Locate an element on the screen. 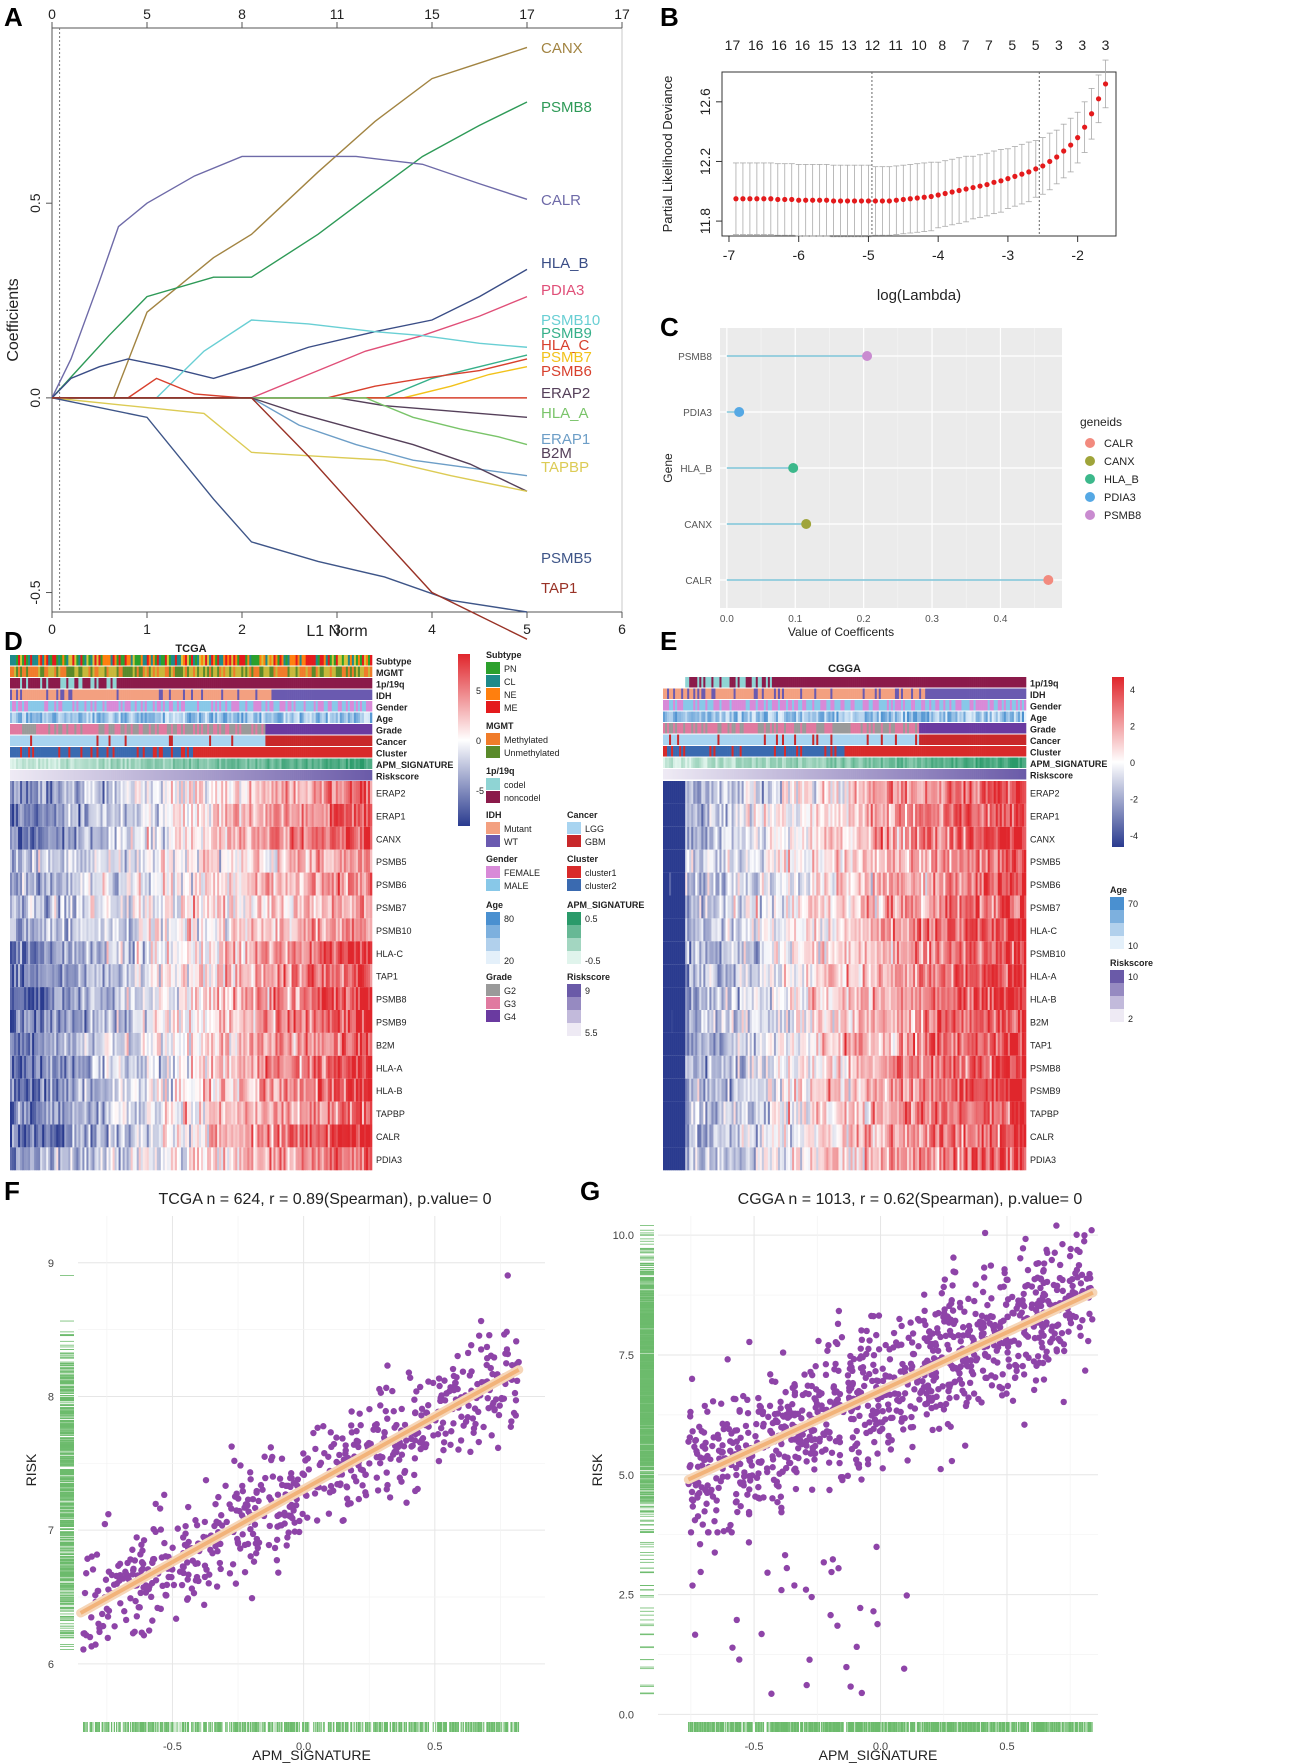 The width and height of the screenshot is (1299, 1764). legend-dot is located at coordinates (1090, 515).